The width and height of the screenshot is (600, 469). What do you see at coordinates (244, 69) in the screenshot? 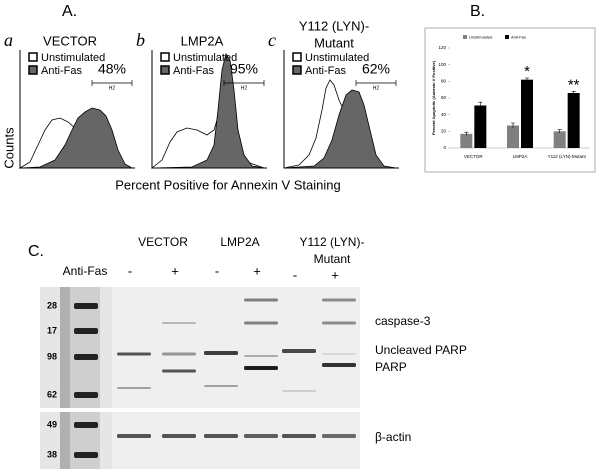
I see `percent-positive: 95%` at bounding box center [244, 69].